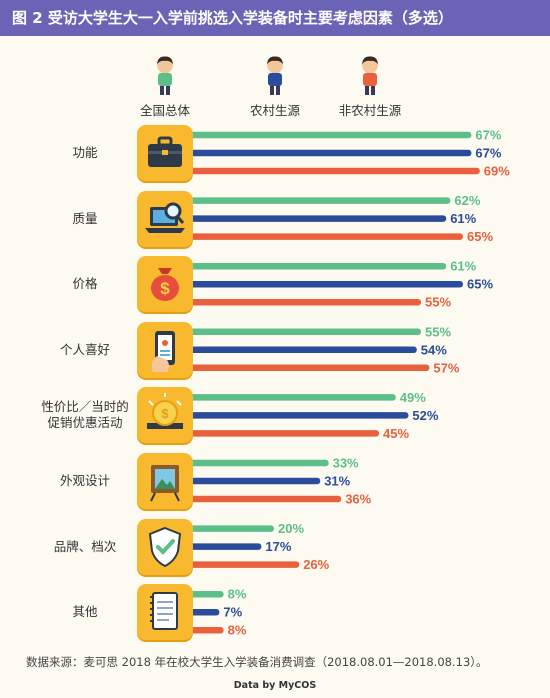 This screenshot has width=550, height=698. What do you see at coordinates (358, 499) in the screenshot?
I see `data-label-nonrural: 36%` at bounding box center [358, 499].